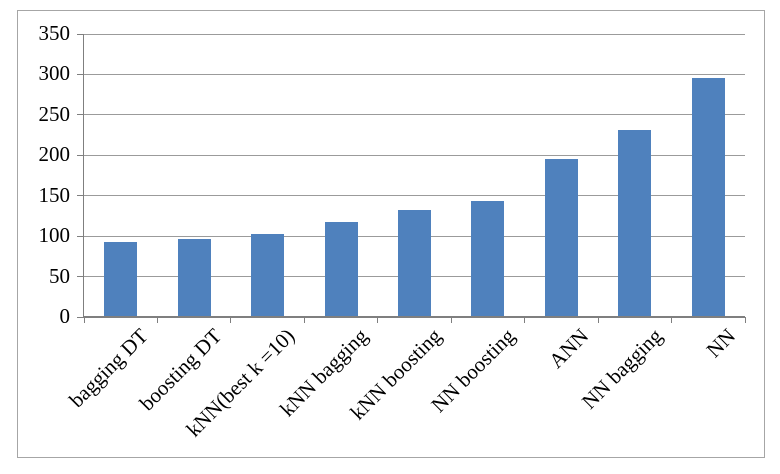 The image size is (780, 474). I want to click on y-tick-label: 250, so click(54, 113).